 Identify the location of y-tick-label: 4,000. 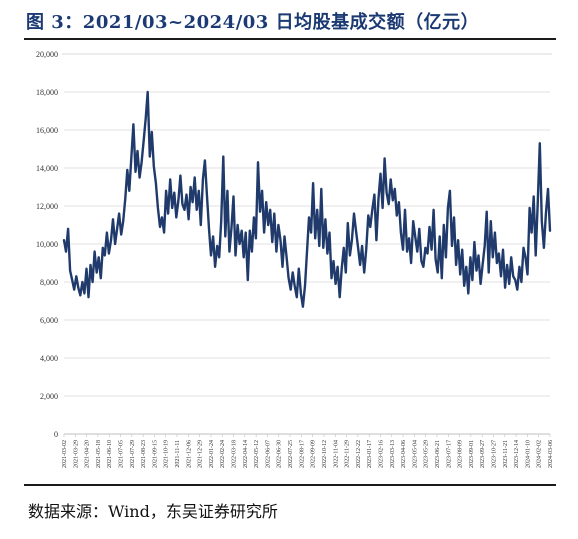
(49, 358).